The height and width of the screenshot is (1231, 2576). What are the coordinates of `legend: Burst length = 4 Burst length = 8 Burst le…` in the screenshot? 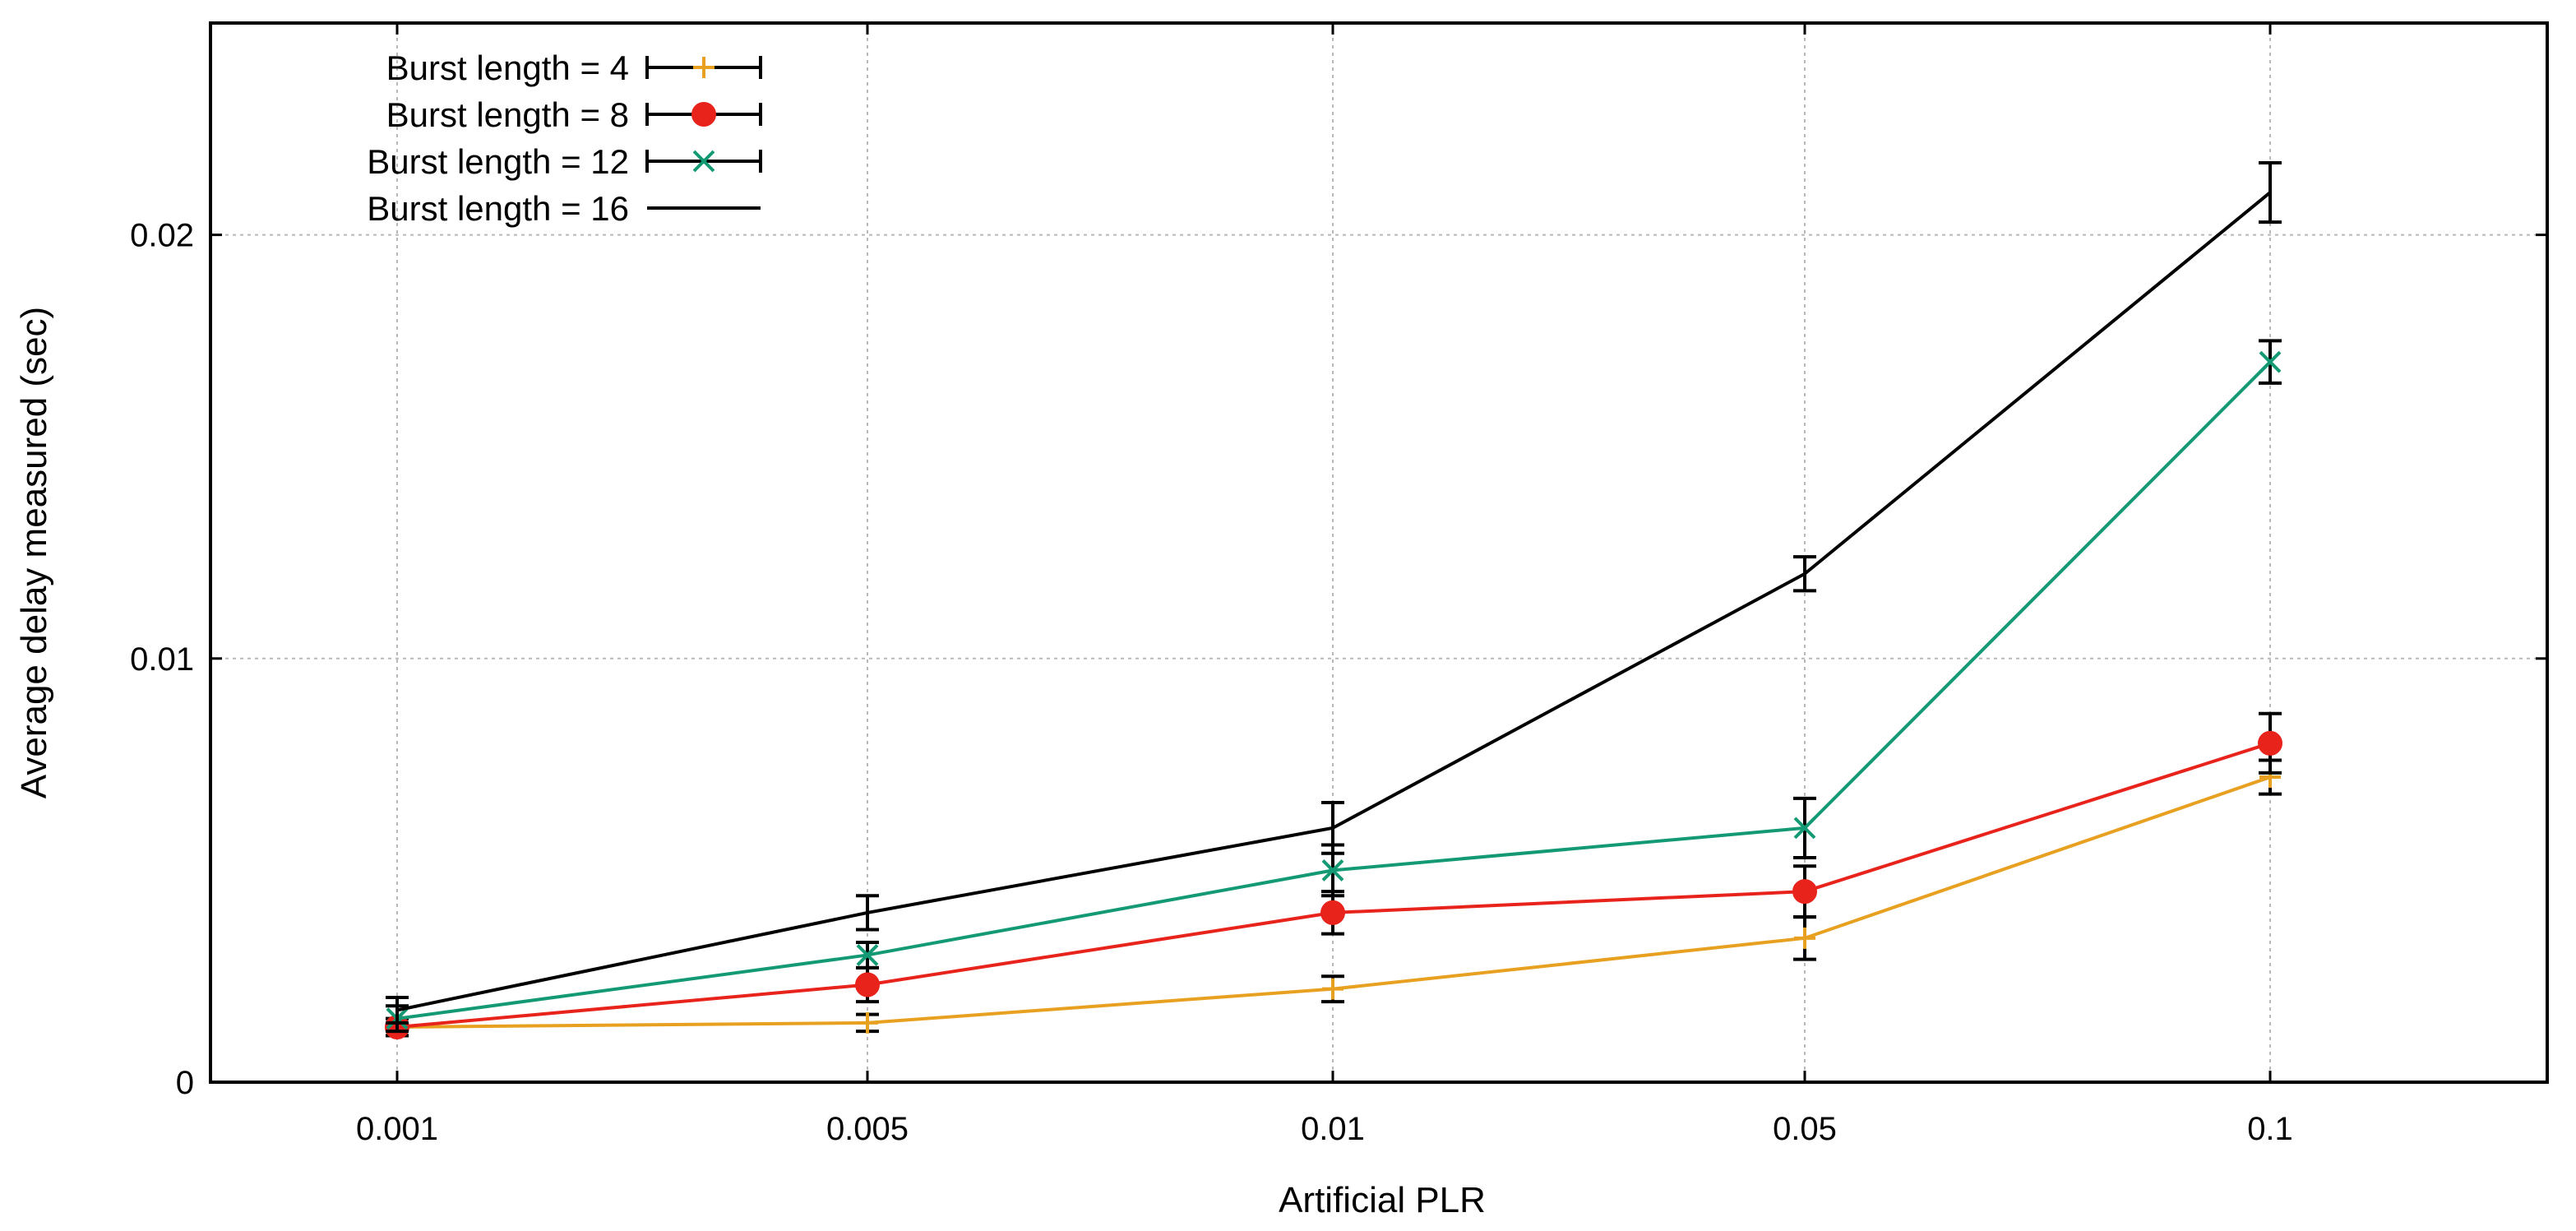 It's located at (564, 138).